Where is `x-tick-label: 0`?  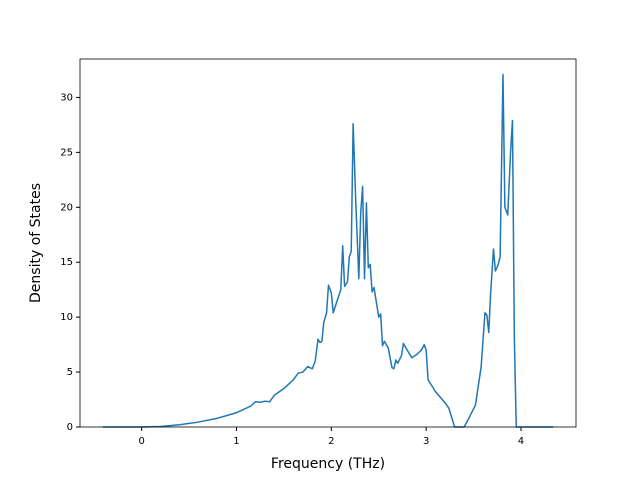 x-tick-label: 0 is located at coordinates (141, 441).